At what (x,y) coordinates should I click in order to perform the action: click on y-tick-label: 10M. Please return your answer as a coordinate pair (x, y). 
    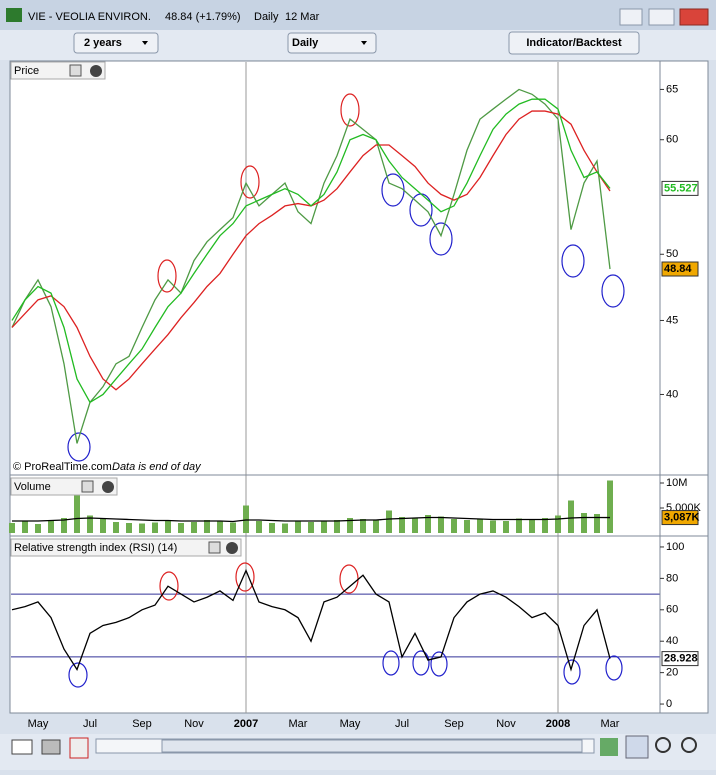
    Looking at the image, I should click on (676, 483).